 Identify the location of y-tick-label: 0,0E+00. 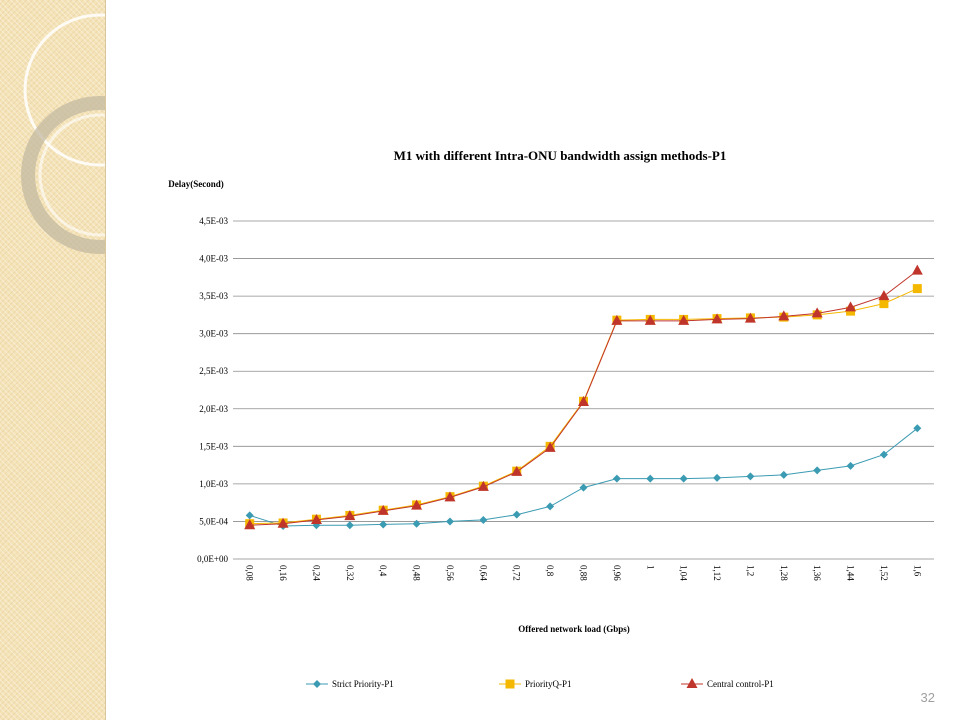
(212, 559).